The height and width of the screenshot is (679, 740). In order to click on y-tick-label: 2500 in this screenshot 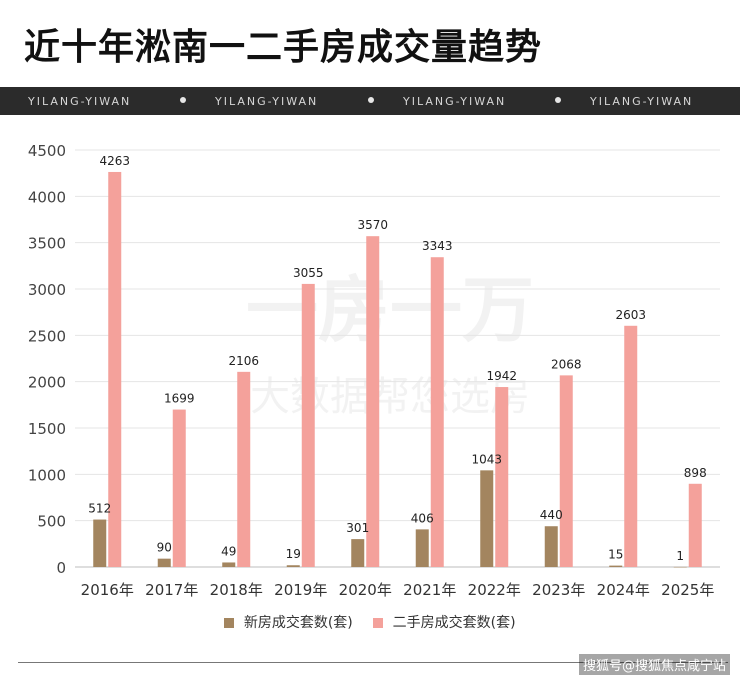, I will do `click(47, 336)`.